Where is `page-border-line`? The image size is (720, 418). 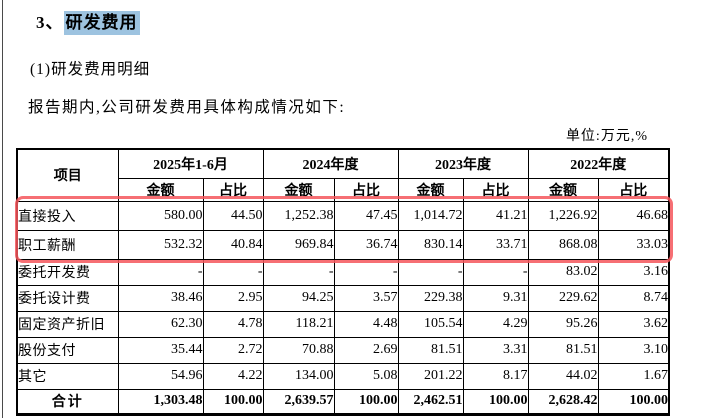 page-border-line is located at coordinates (2, 209).